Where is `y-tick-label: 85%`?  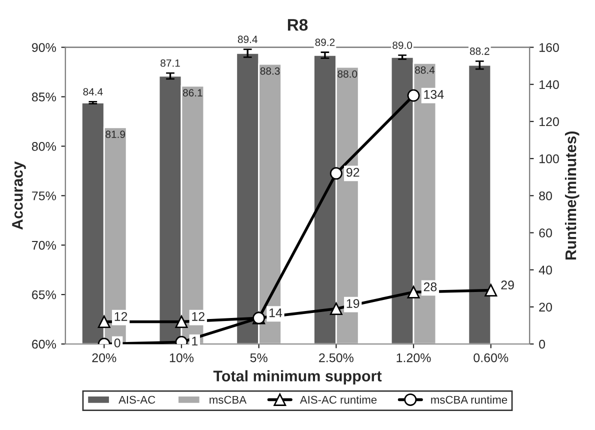 y-tick-label: 85% is located at coordinates (44, 97).